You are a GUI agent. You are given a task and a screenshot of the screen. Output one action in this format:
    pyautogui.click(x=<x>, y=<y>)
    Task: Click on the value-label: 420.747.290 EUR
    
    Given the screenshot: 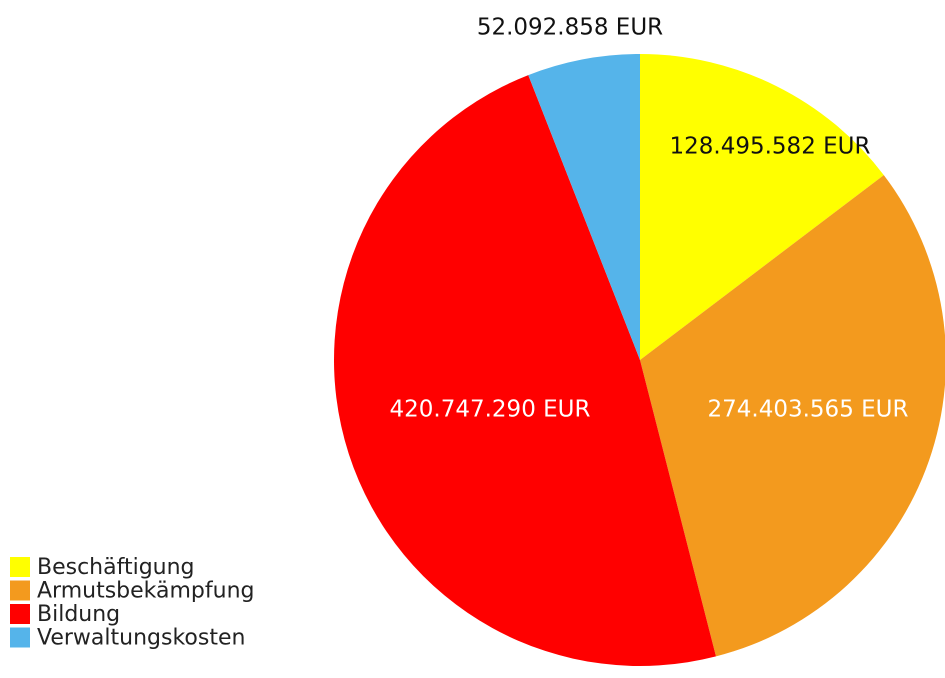 What is the action you would take?
    pyautogui.click(x=490, y=410)
    